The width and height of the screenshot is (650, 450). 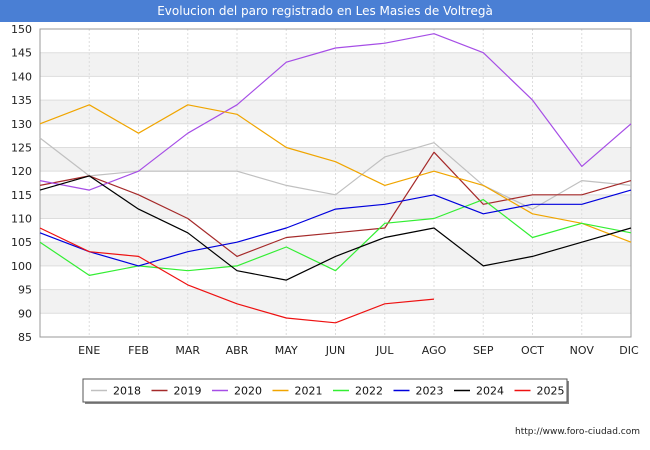 What do you see at coordinates (483, 350) in the screenshot?
I see `x-tick-label: SEP` at bounding box center [483, 350].